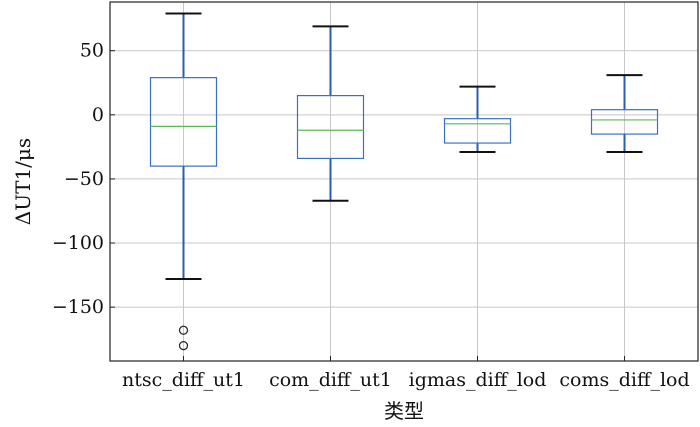 This screenshot has width=700, height=427. I want to click on y-axis-ticks: 50 0 −50 −100 −150, so click(83, 179).